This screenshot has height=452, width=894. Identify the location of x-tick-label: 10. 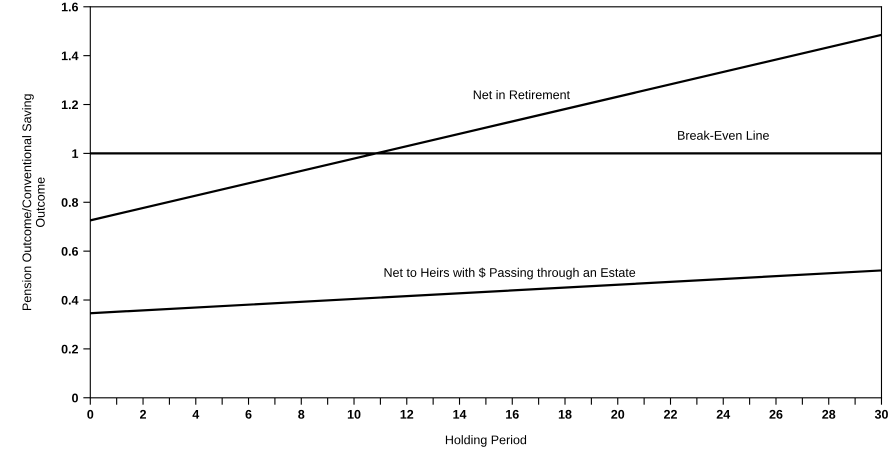
(354, 414).